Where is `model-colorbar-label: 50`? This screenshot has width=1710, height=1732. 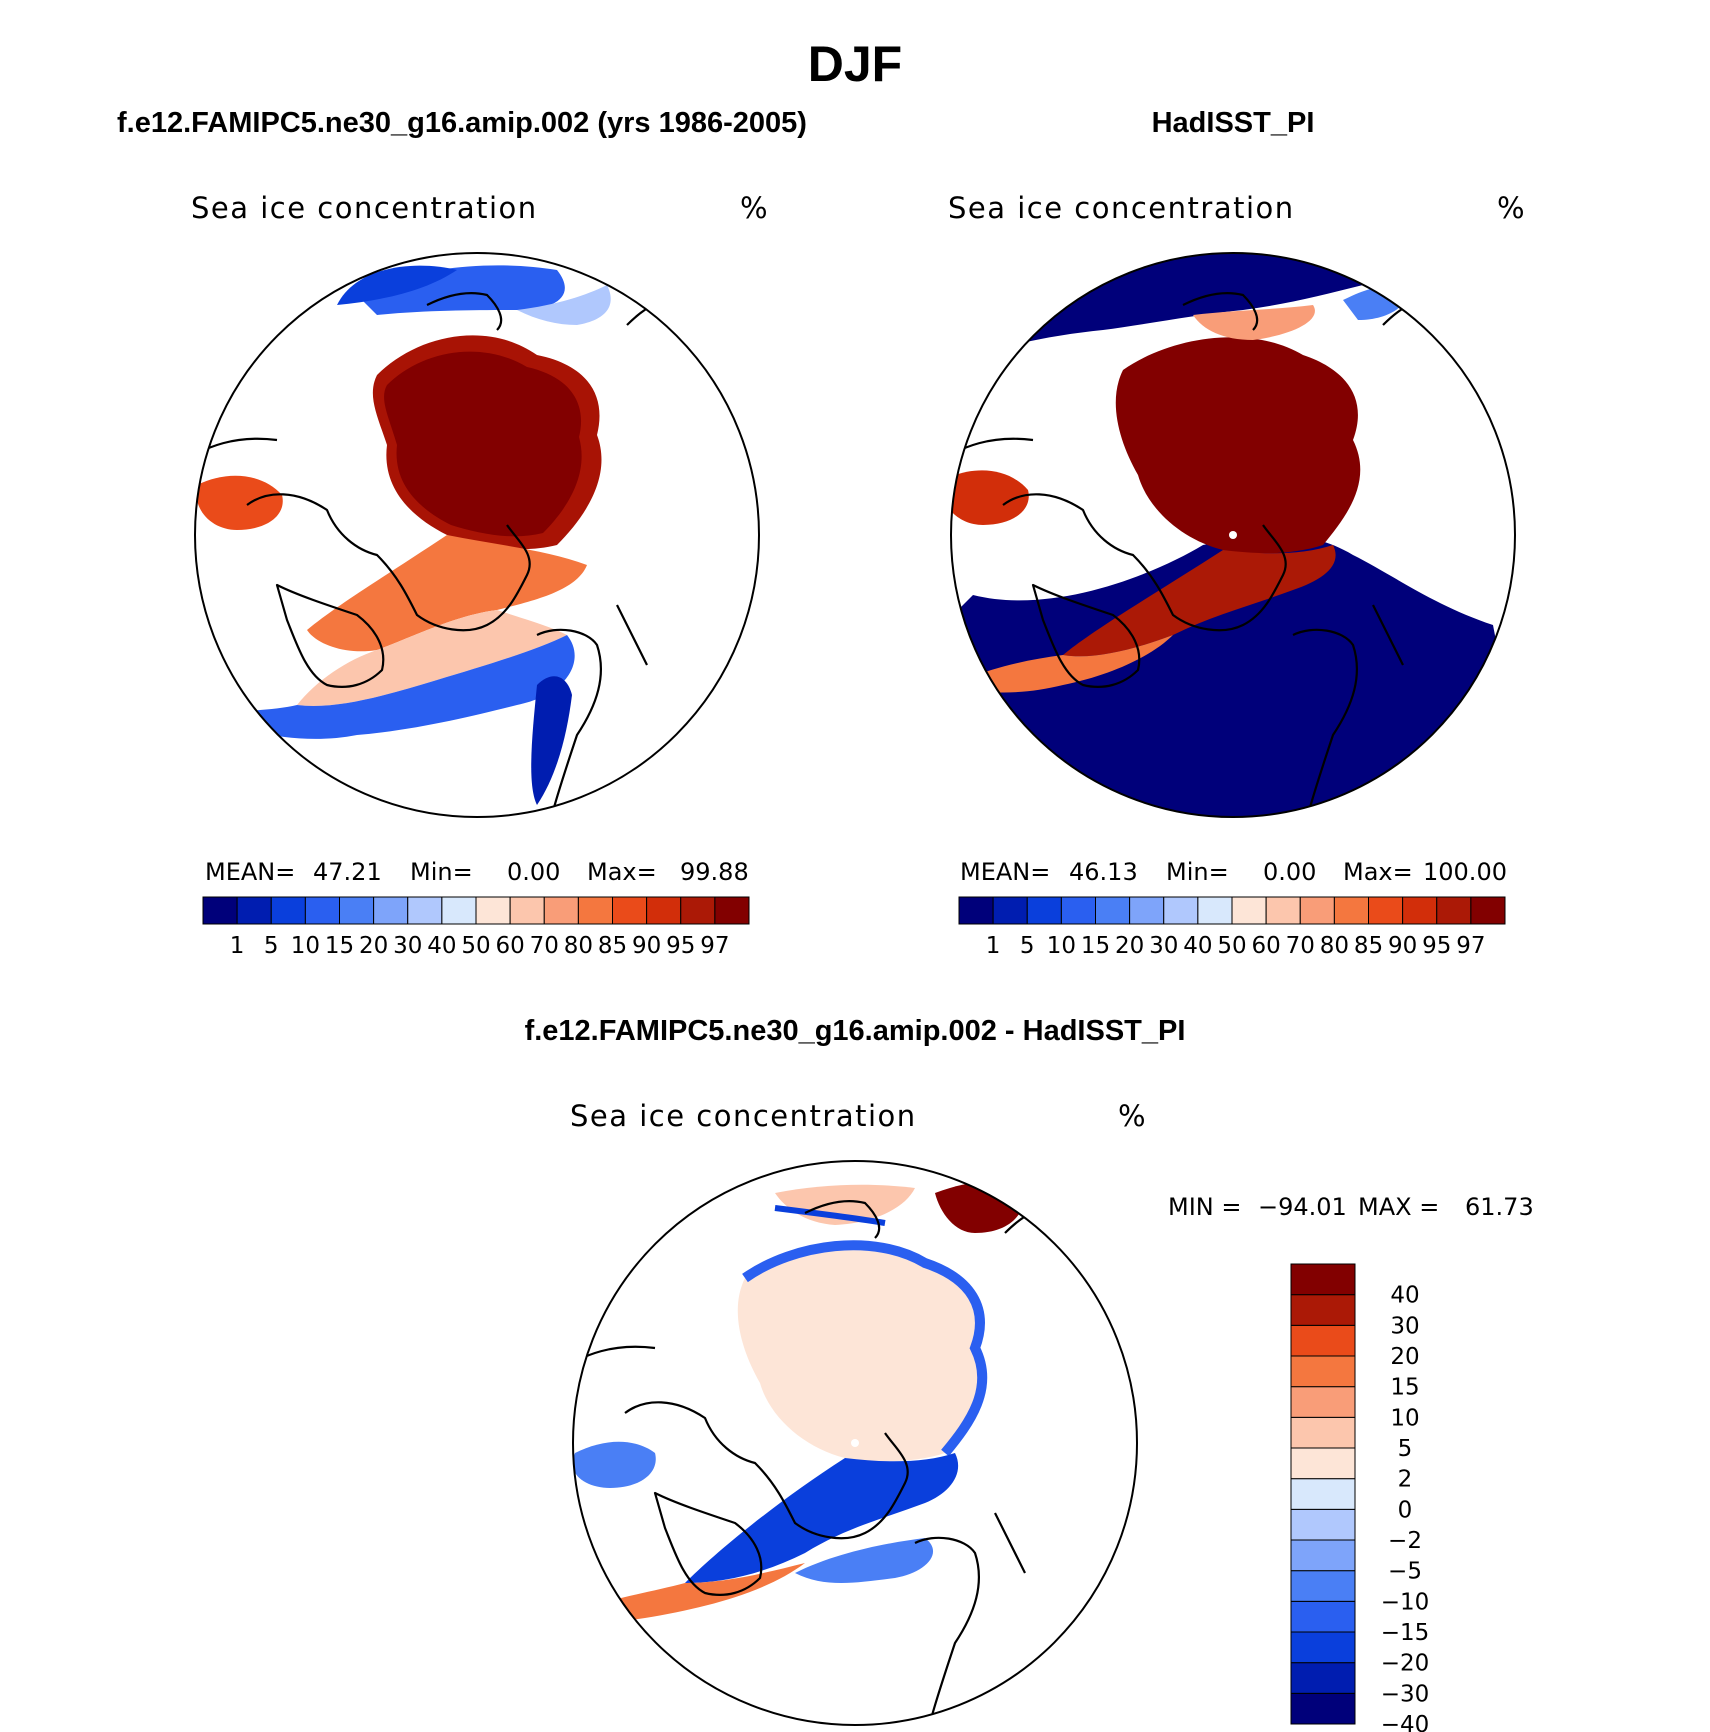 model-colorbar-label: 50 is located at coordinates (475, 946).